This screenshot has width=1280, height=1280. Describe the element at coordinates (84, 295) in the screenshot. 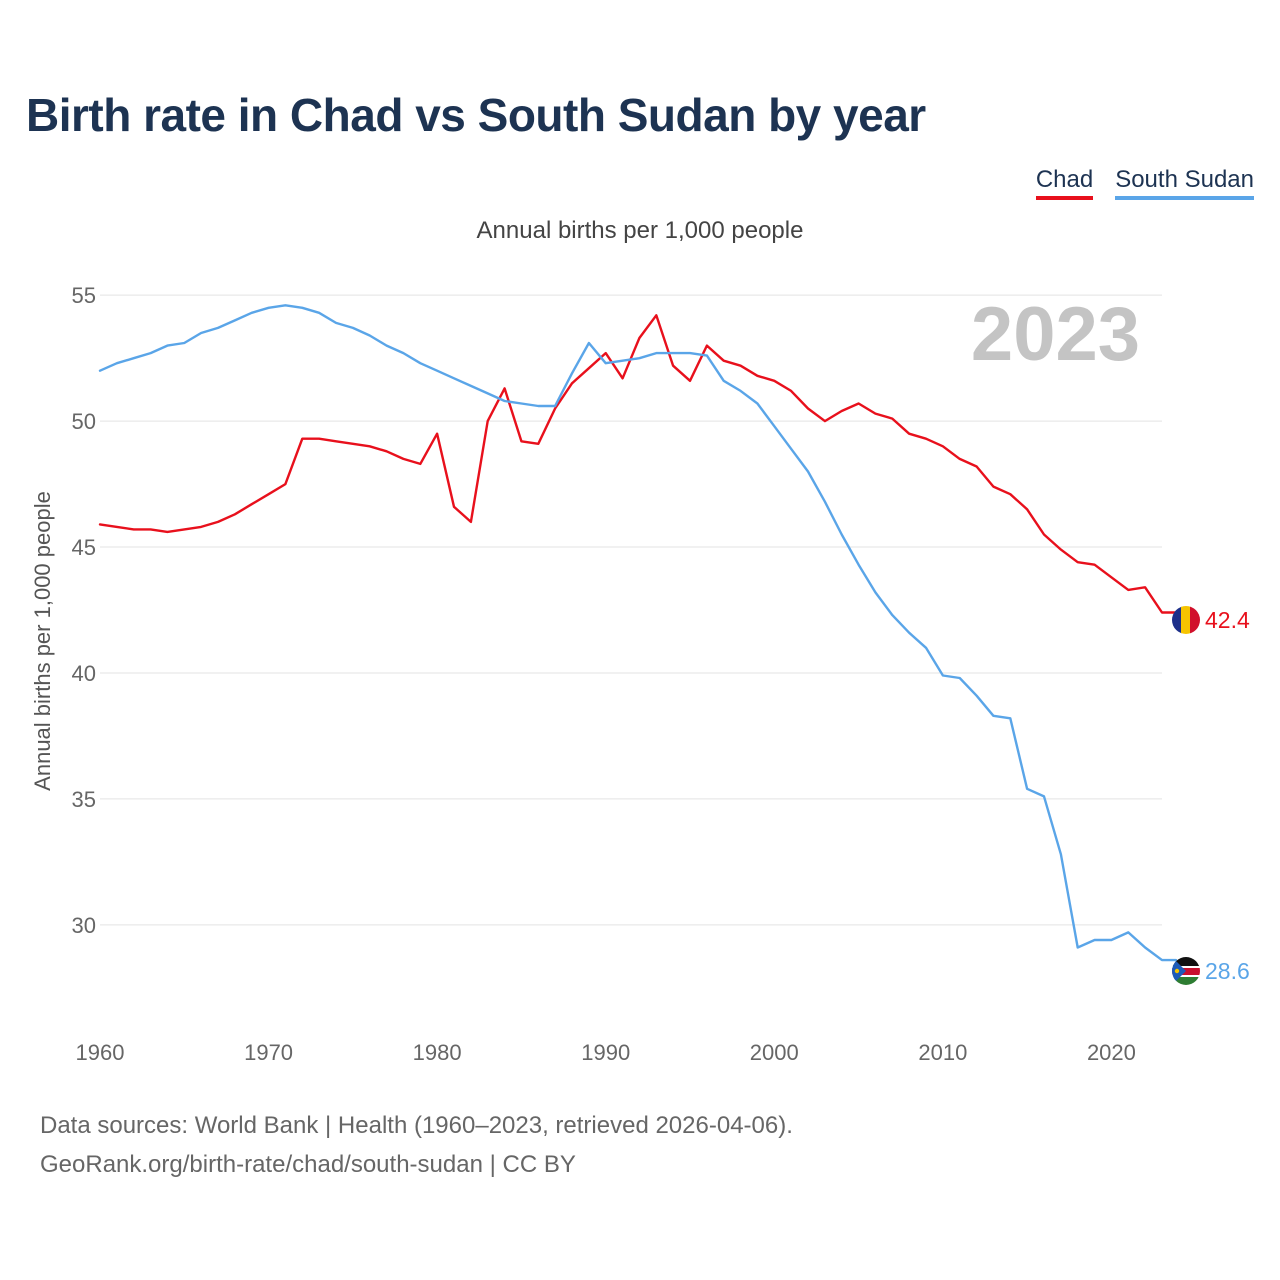

I see `y-tick-label: 55` at that location.